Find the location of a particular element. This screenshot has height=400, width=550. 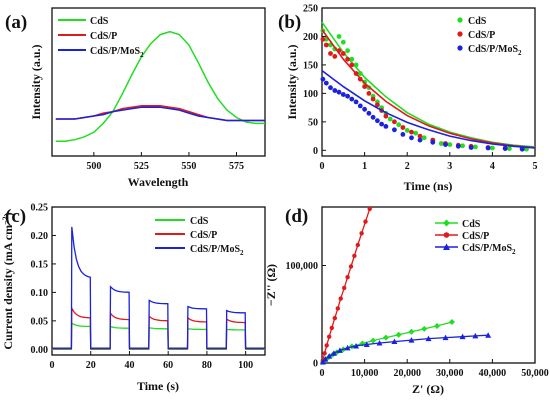

legend-marker-cdsp is located at coordinates (446, 235).